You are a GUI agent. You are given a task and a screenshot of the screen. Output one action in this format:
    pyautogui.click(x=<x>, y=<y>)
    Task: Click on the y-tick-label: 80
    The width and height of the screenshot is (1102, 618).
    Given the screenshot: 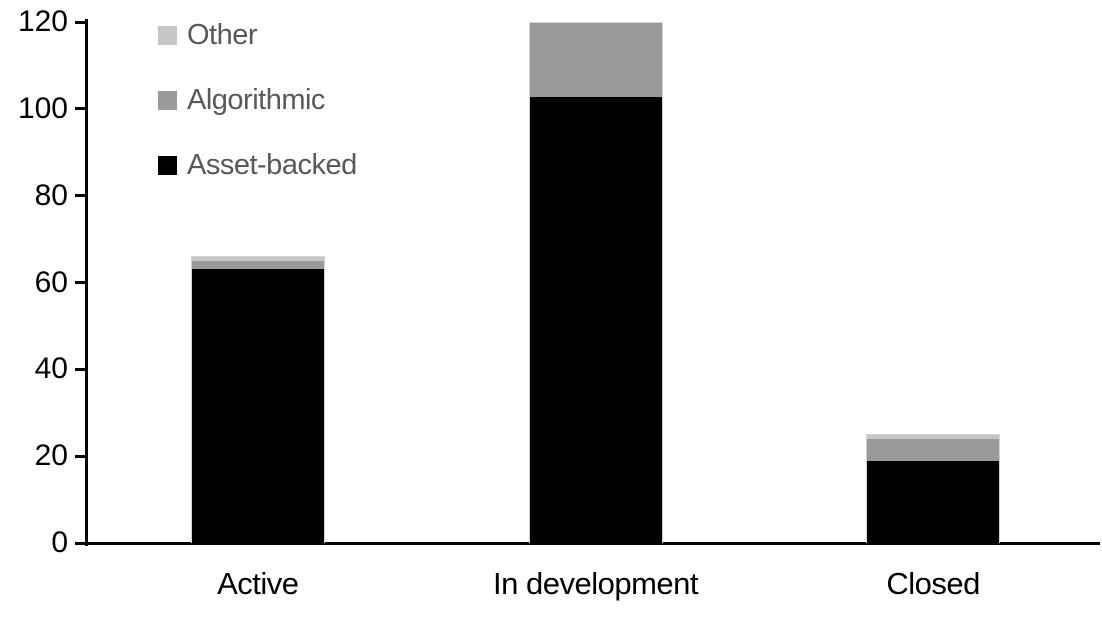 What is the action you would take?
    pyautogui.click(x=51, y=195)
    